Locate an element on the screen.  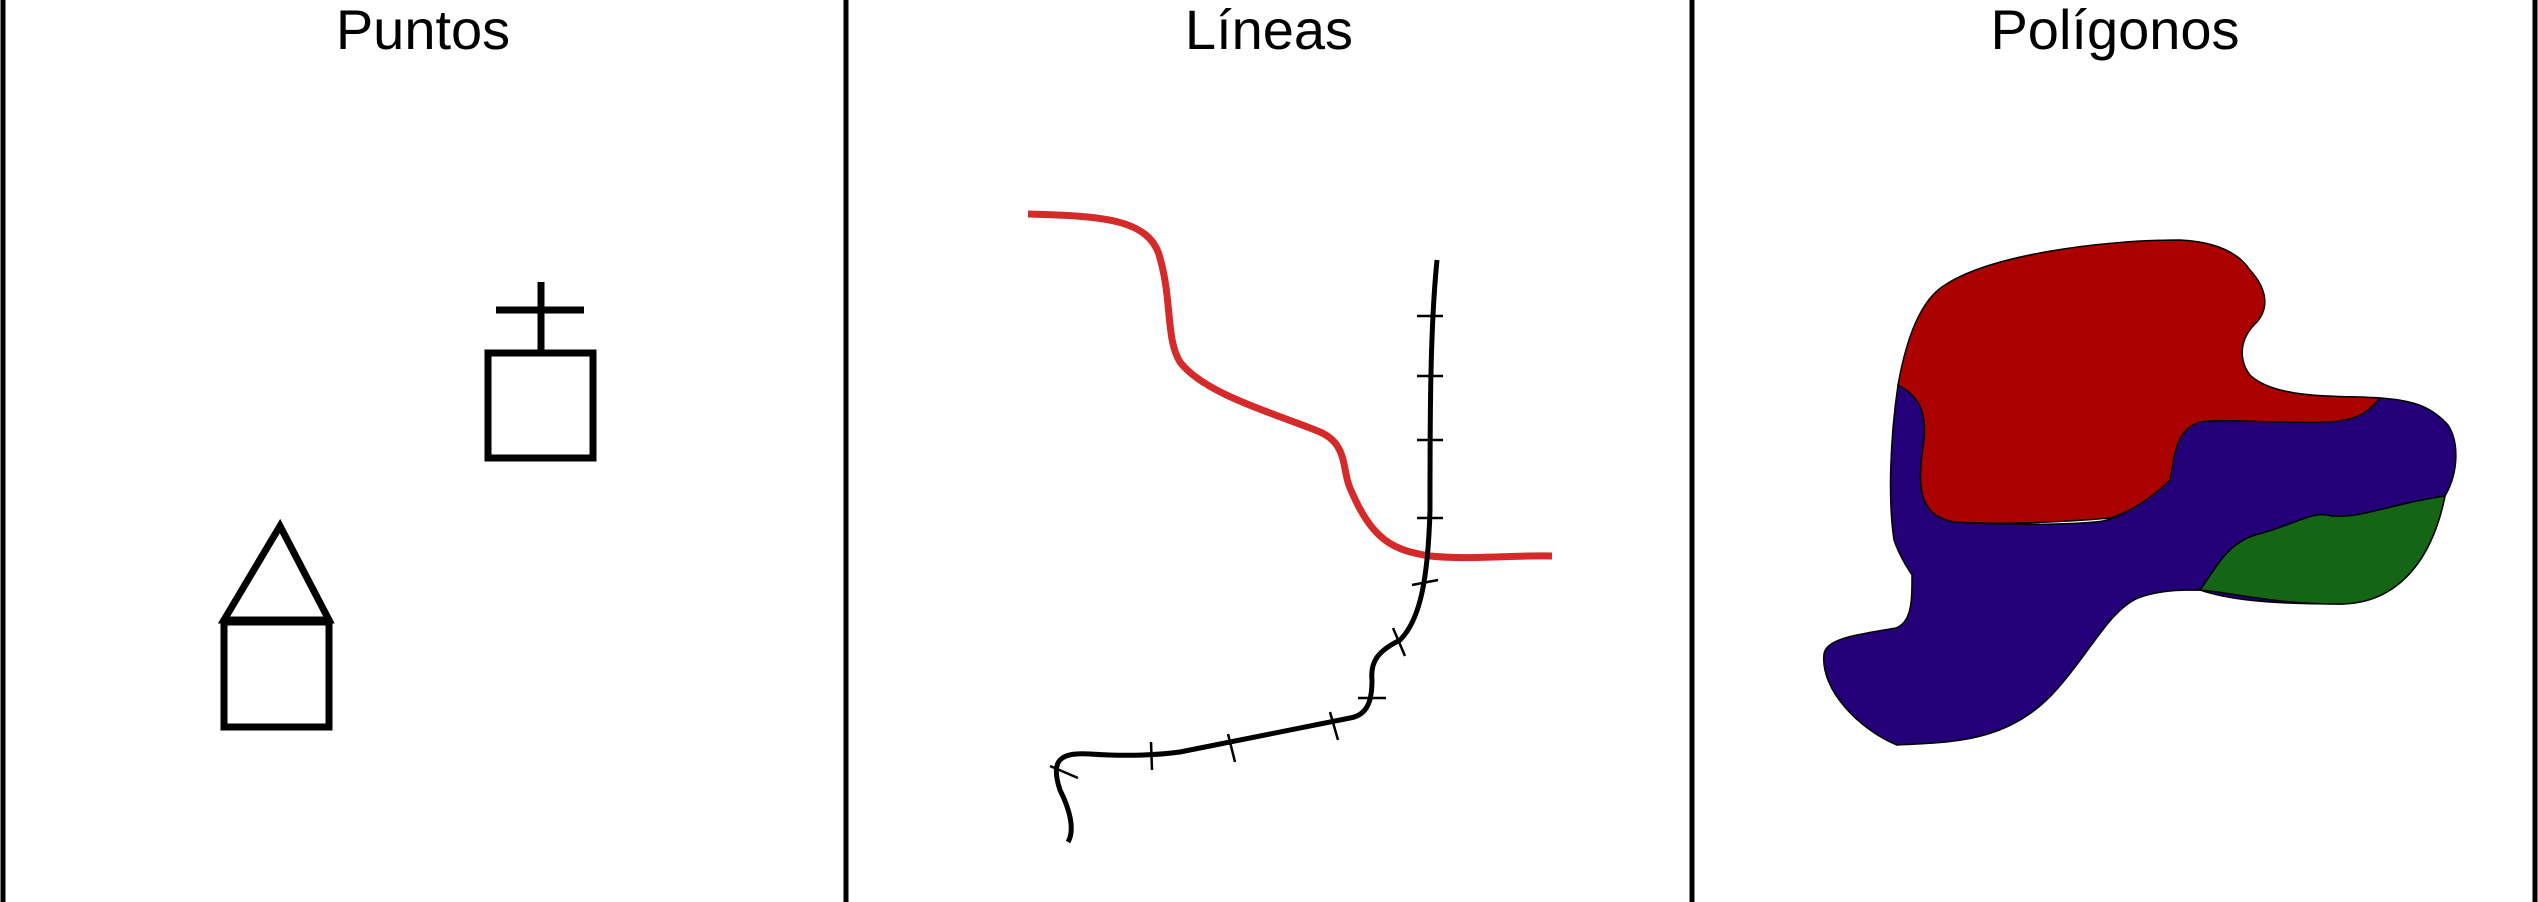
red-region is located at coordinates (2139, 381).